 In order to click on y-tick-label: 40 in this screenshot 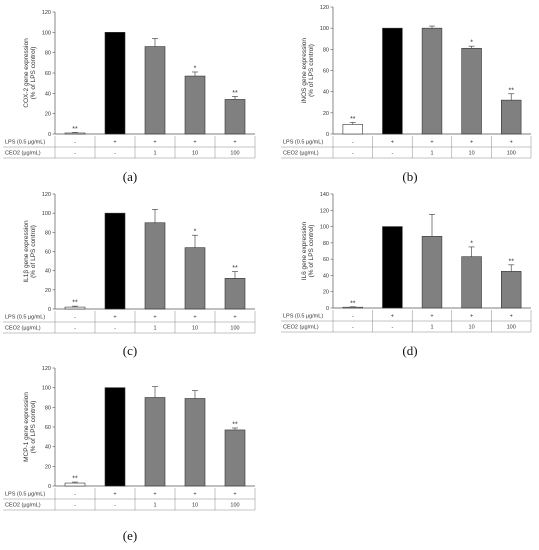, I will do `click(48, 94)`.